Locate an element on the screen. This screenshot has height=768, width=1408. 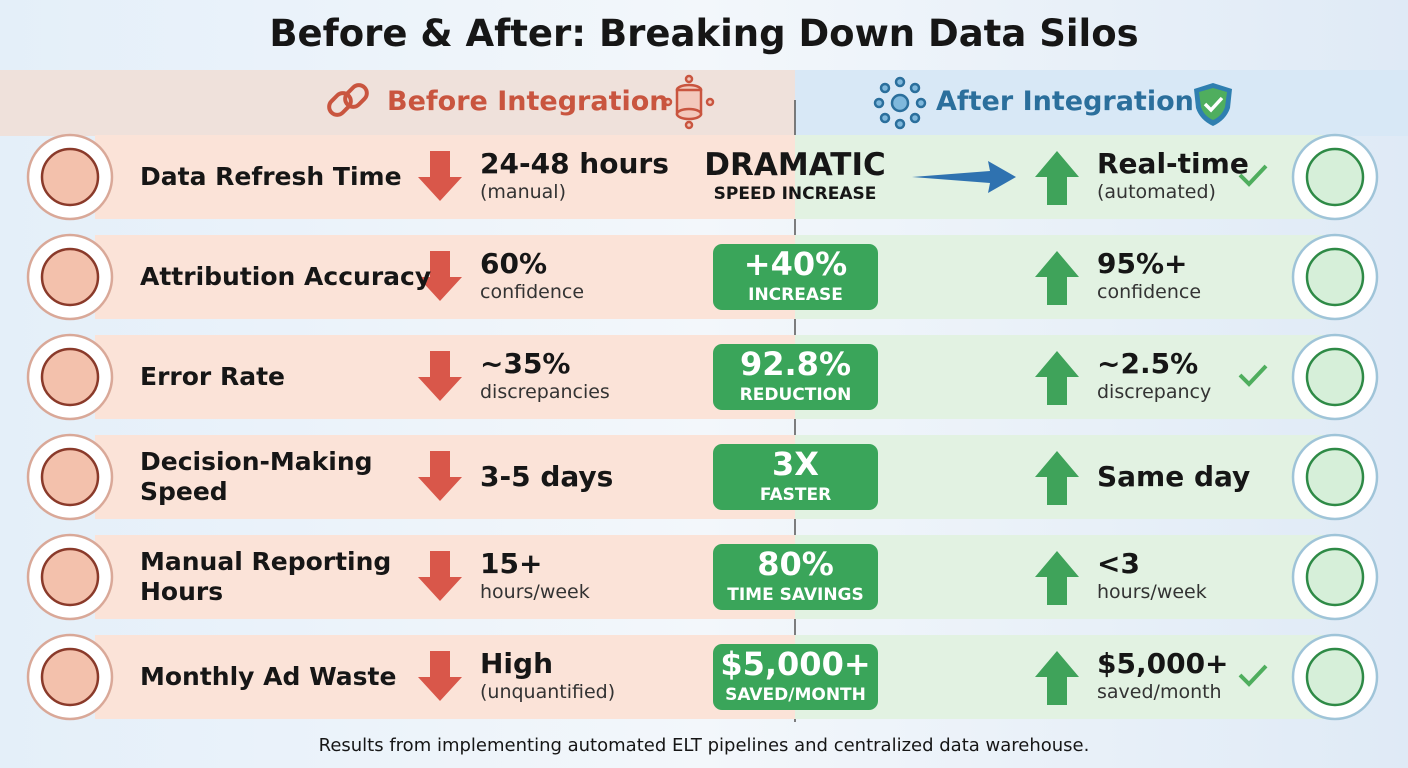
change-value: 3X is located at coordinates (795, 464).